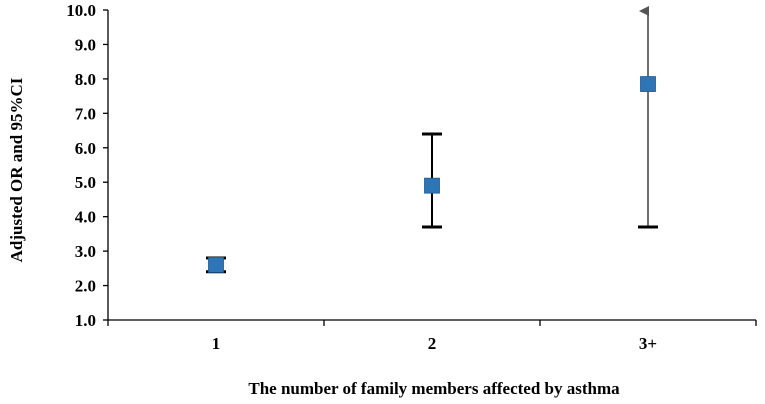 This screenshot has height=404, width=765. Describe the element at coordinates (85, 113) in the screenshot. I see `y-tick-label: 7.0` at that location.